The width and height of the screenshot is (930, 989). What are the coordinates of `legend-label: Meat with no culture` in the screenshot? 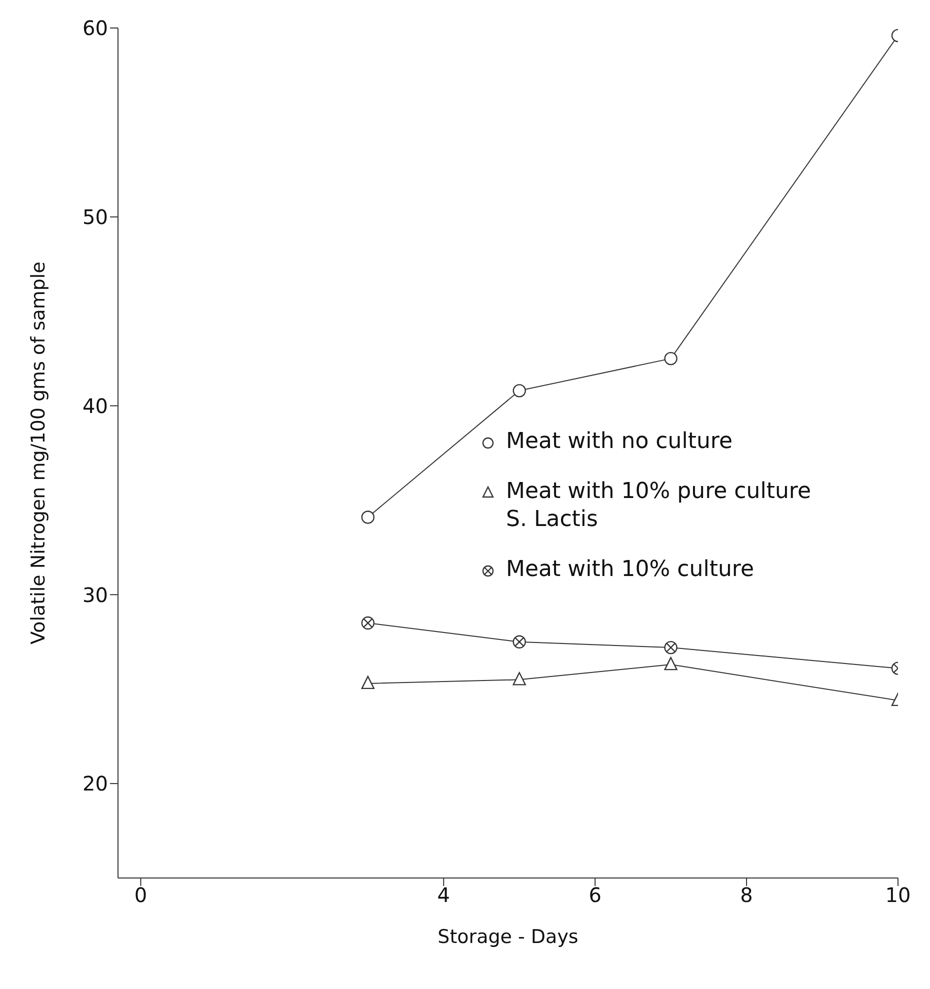 It's located at (619, 442).